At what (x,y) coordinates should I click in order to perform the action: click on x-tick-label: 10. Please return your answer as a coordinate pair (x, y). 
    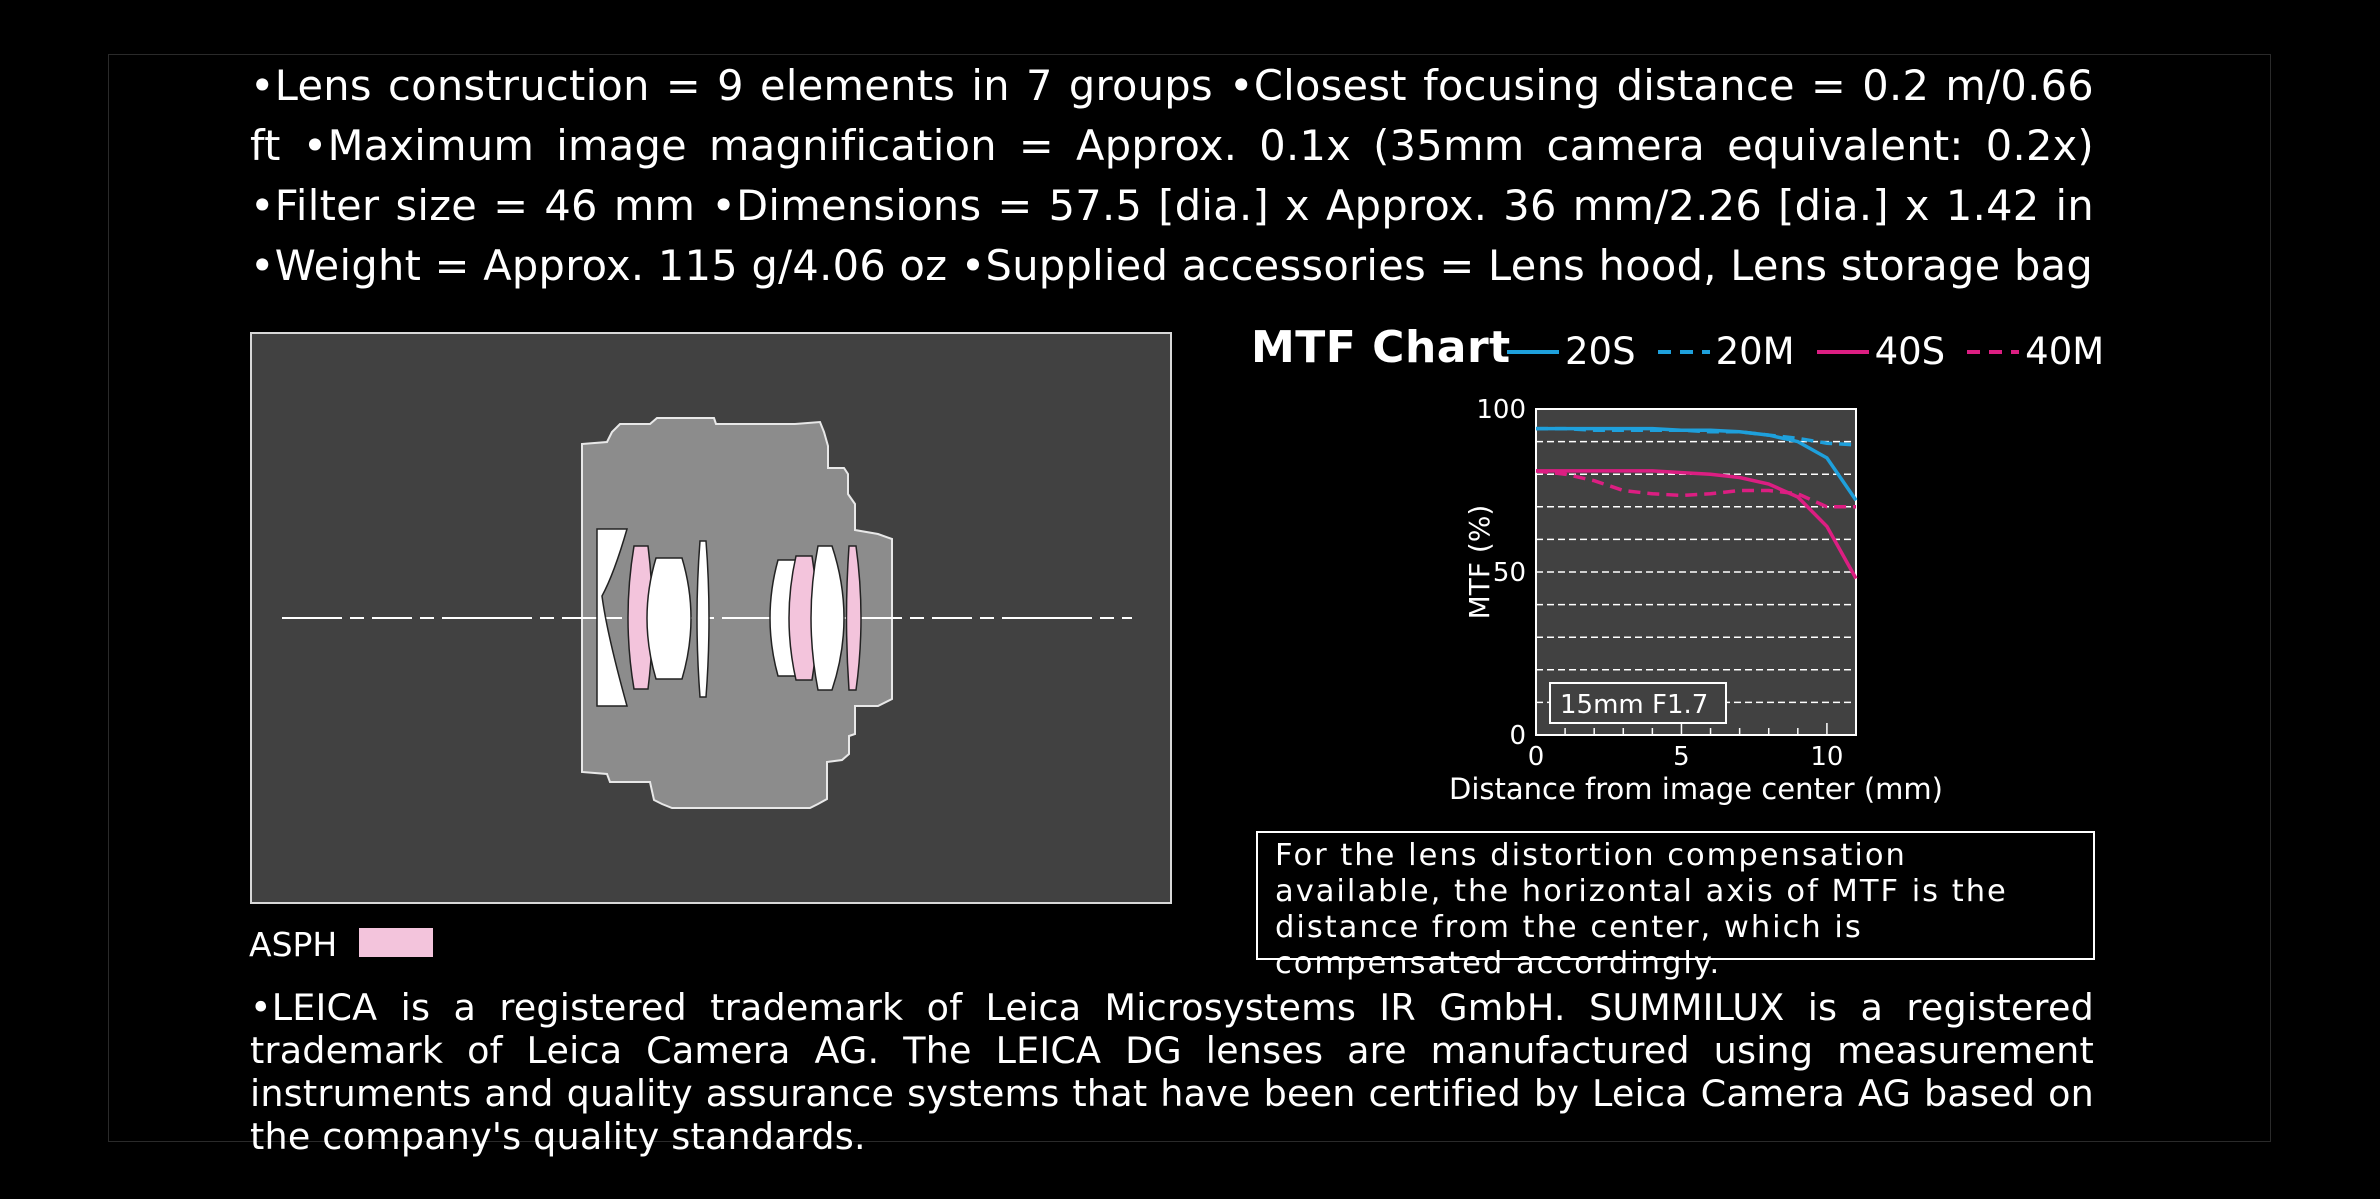
    Looking at the image, I should click on (1826, 757).